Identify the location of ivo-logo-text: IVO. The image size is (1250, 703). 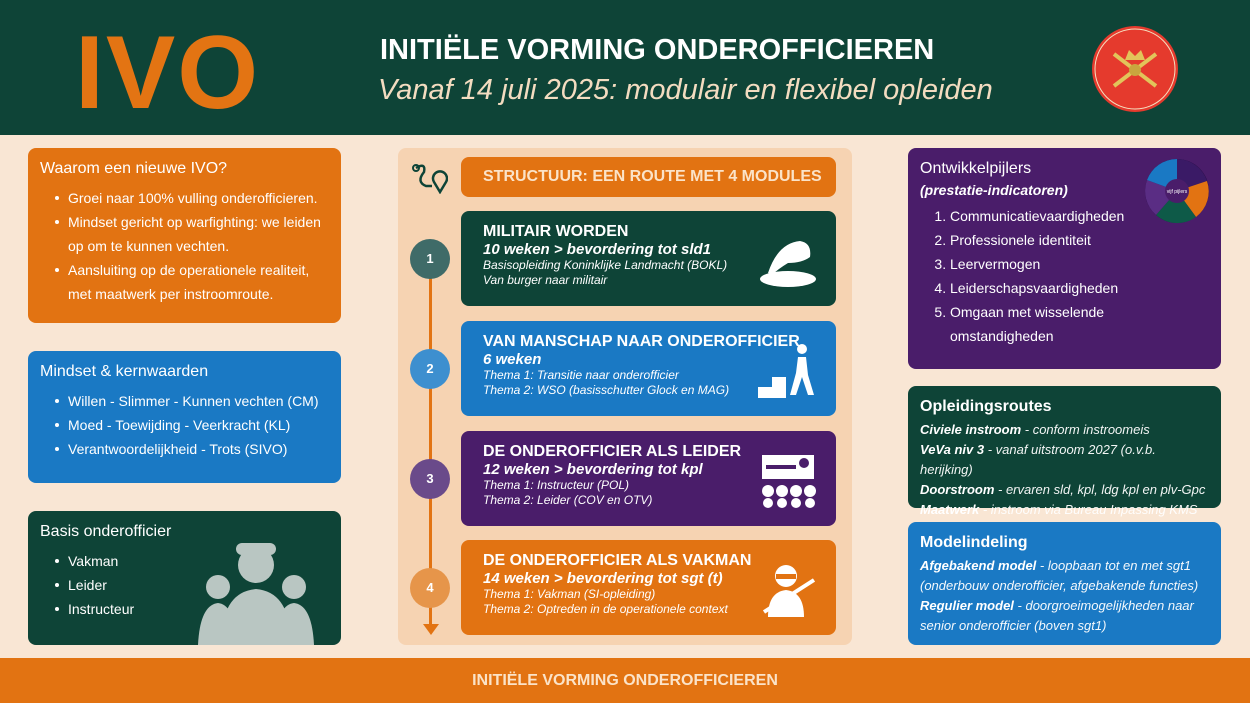
(168, 73).